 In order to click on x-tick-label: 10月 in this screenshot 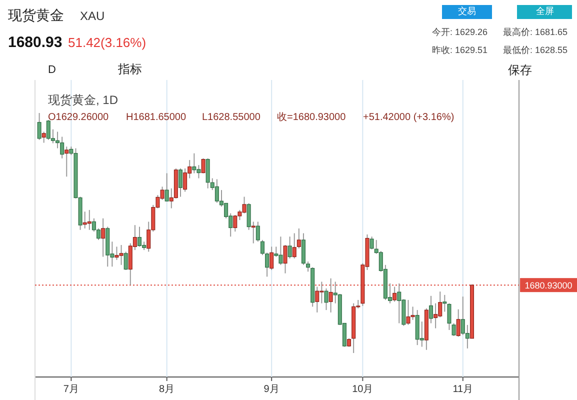, I will do `click(363, 389)`.